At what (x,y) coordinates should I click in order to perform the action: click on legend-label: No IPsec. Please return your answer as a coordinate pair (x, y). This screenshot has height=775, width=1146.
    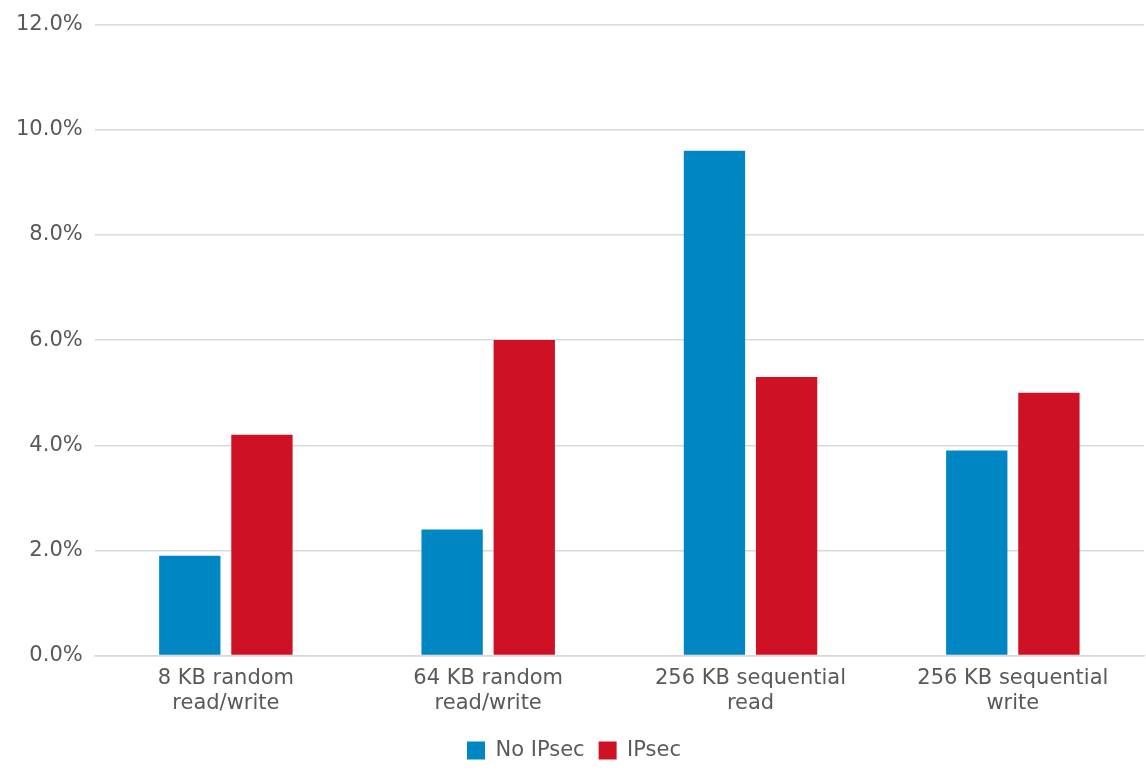
    Looking at the image, I should click on (540, 748).